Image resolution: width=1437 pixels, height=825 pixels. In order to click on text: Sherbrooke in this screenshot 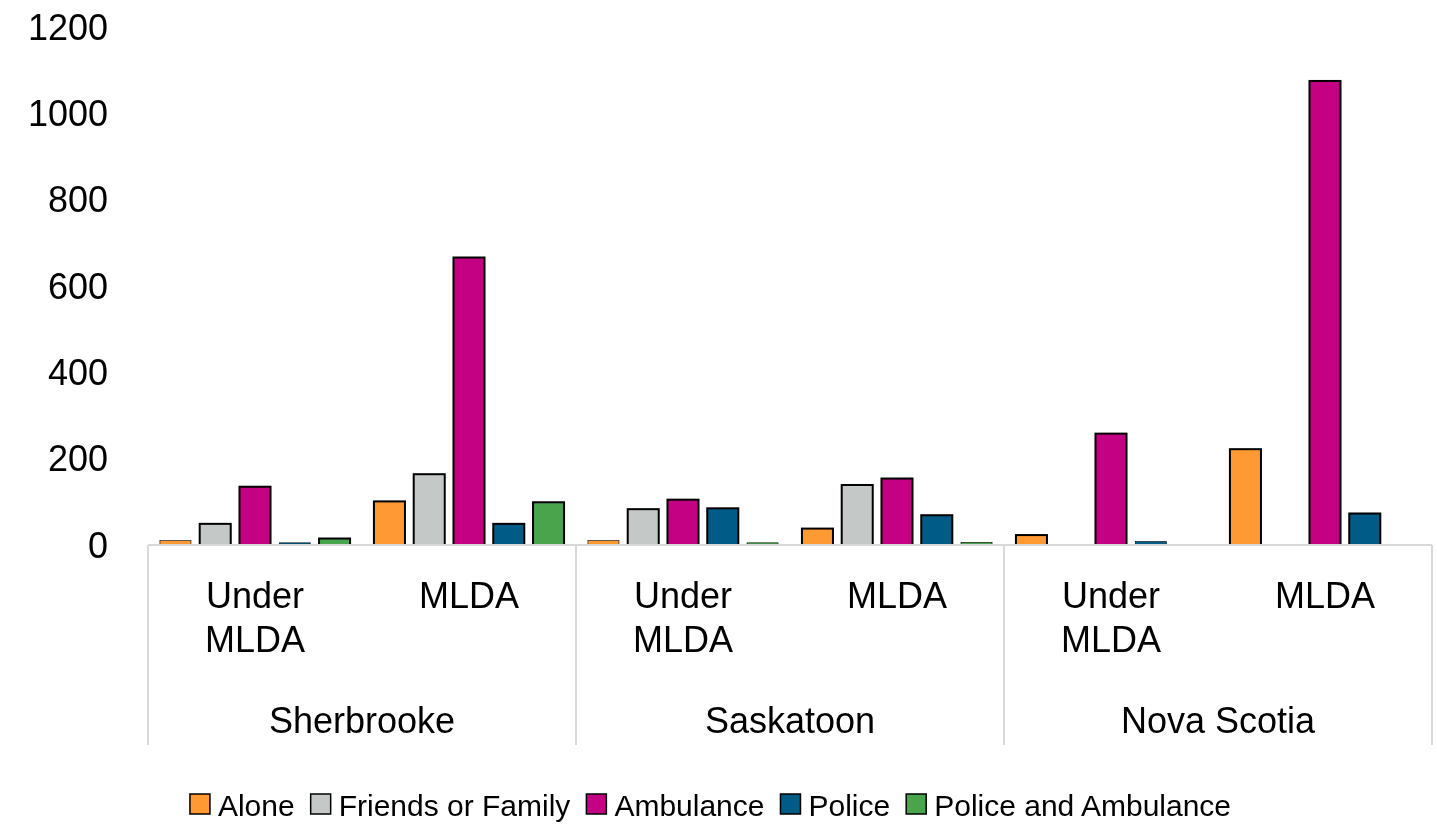, I will do `click(362, 720)`.